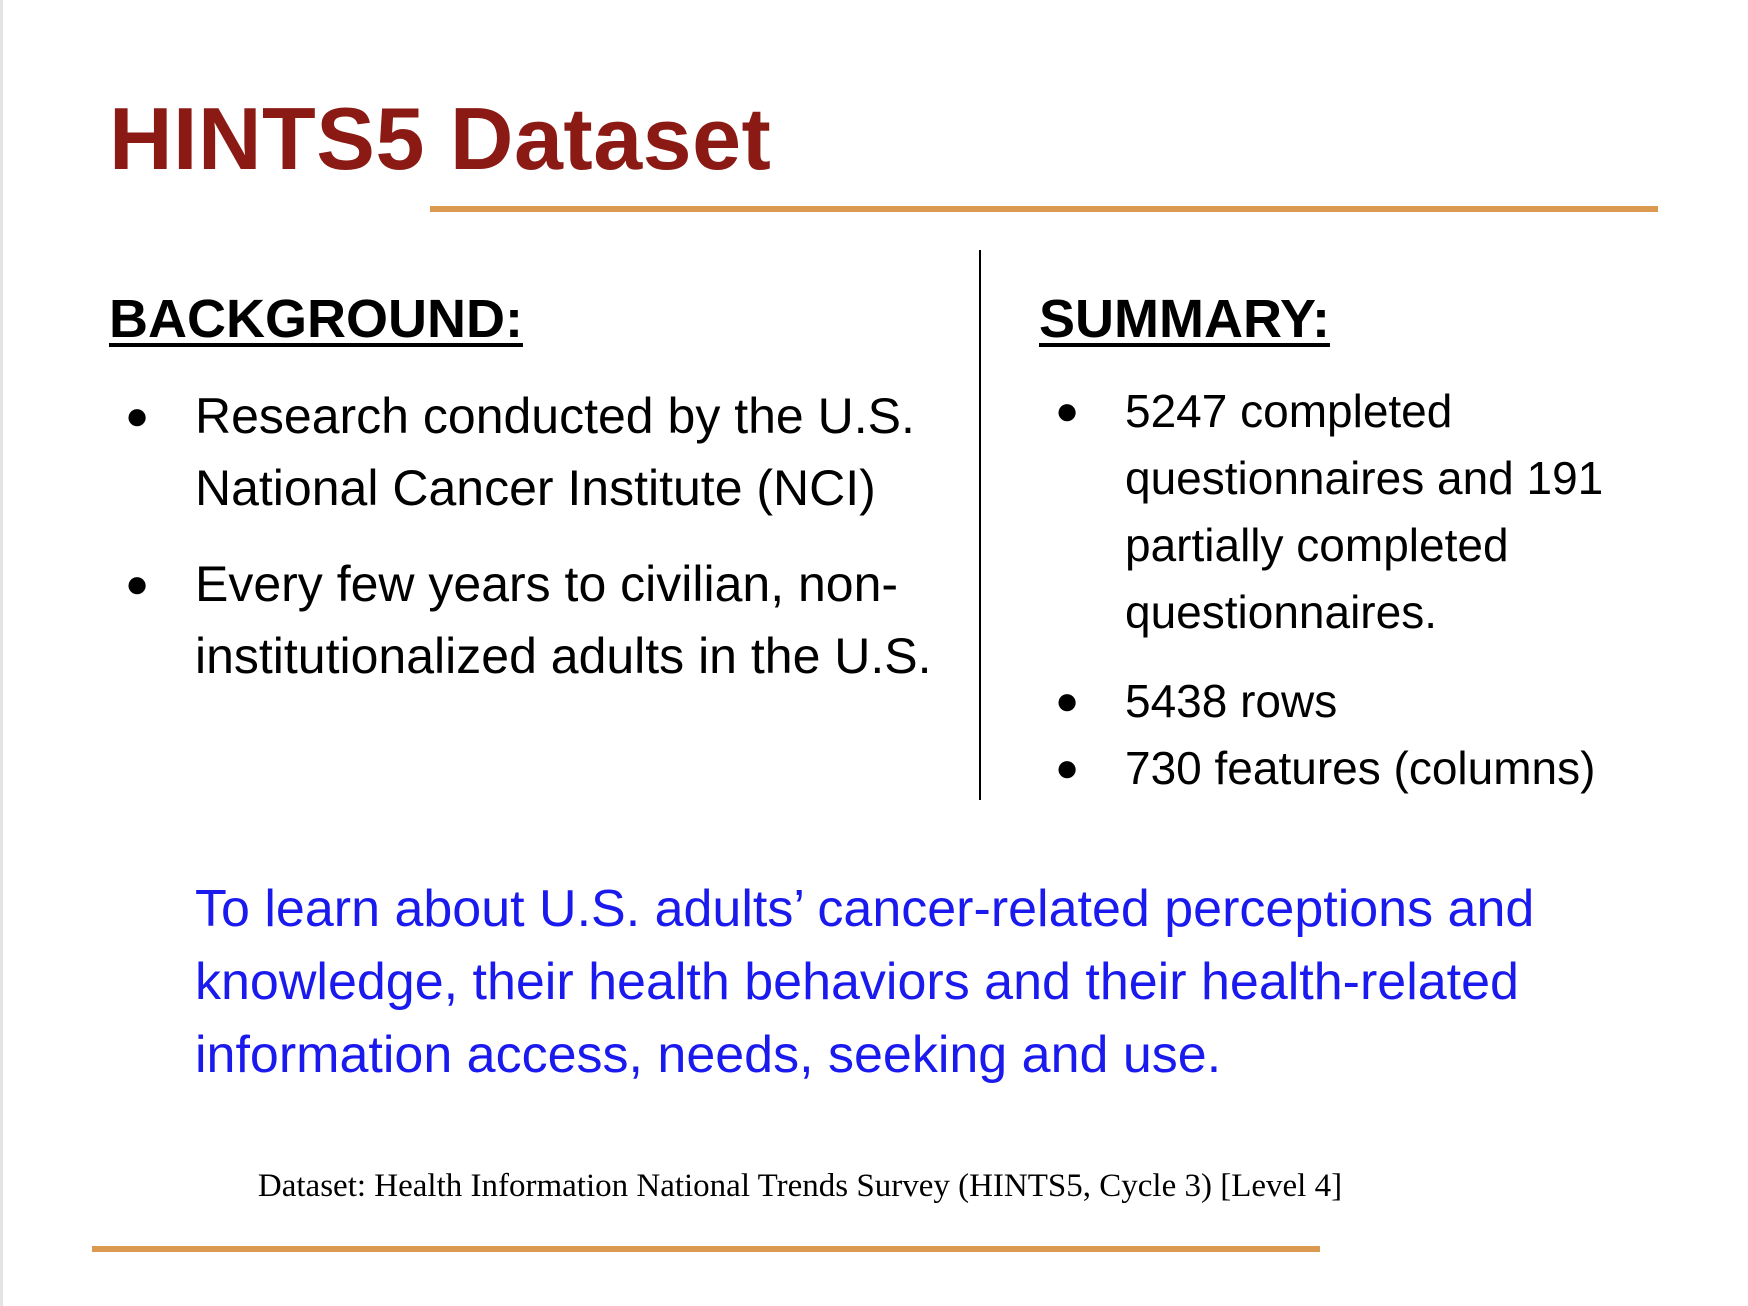 This screenshot has height=1306, width=1748. Describe the element at coordinates (316, 319) in the screenshot. I see `background-heading: BACKGROUND:` at that location.